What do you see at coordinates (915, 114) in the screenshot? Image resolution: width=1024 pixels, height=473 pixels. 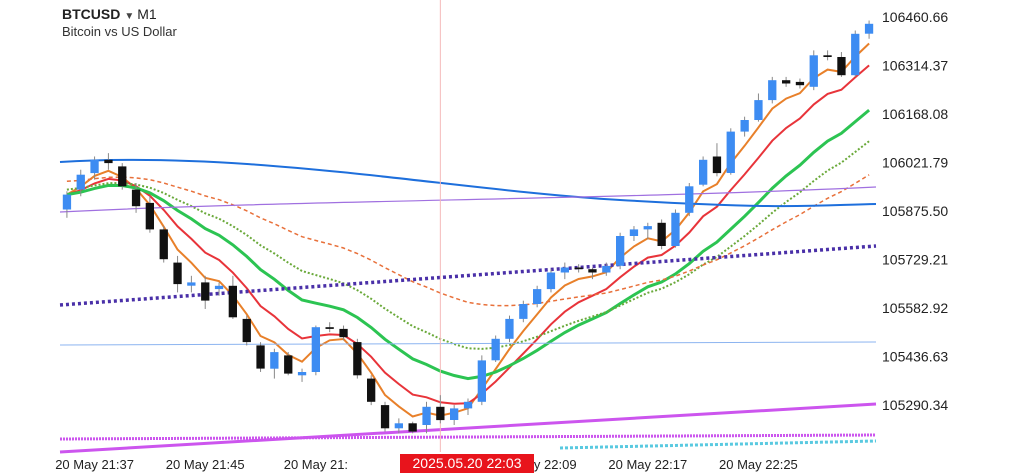 I see `price-tick-label: 106168.08` at bounding box center [915, 114].